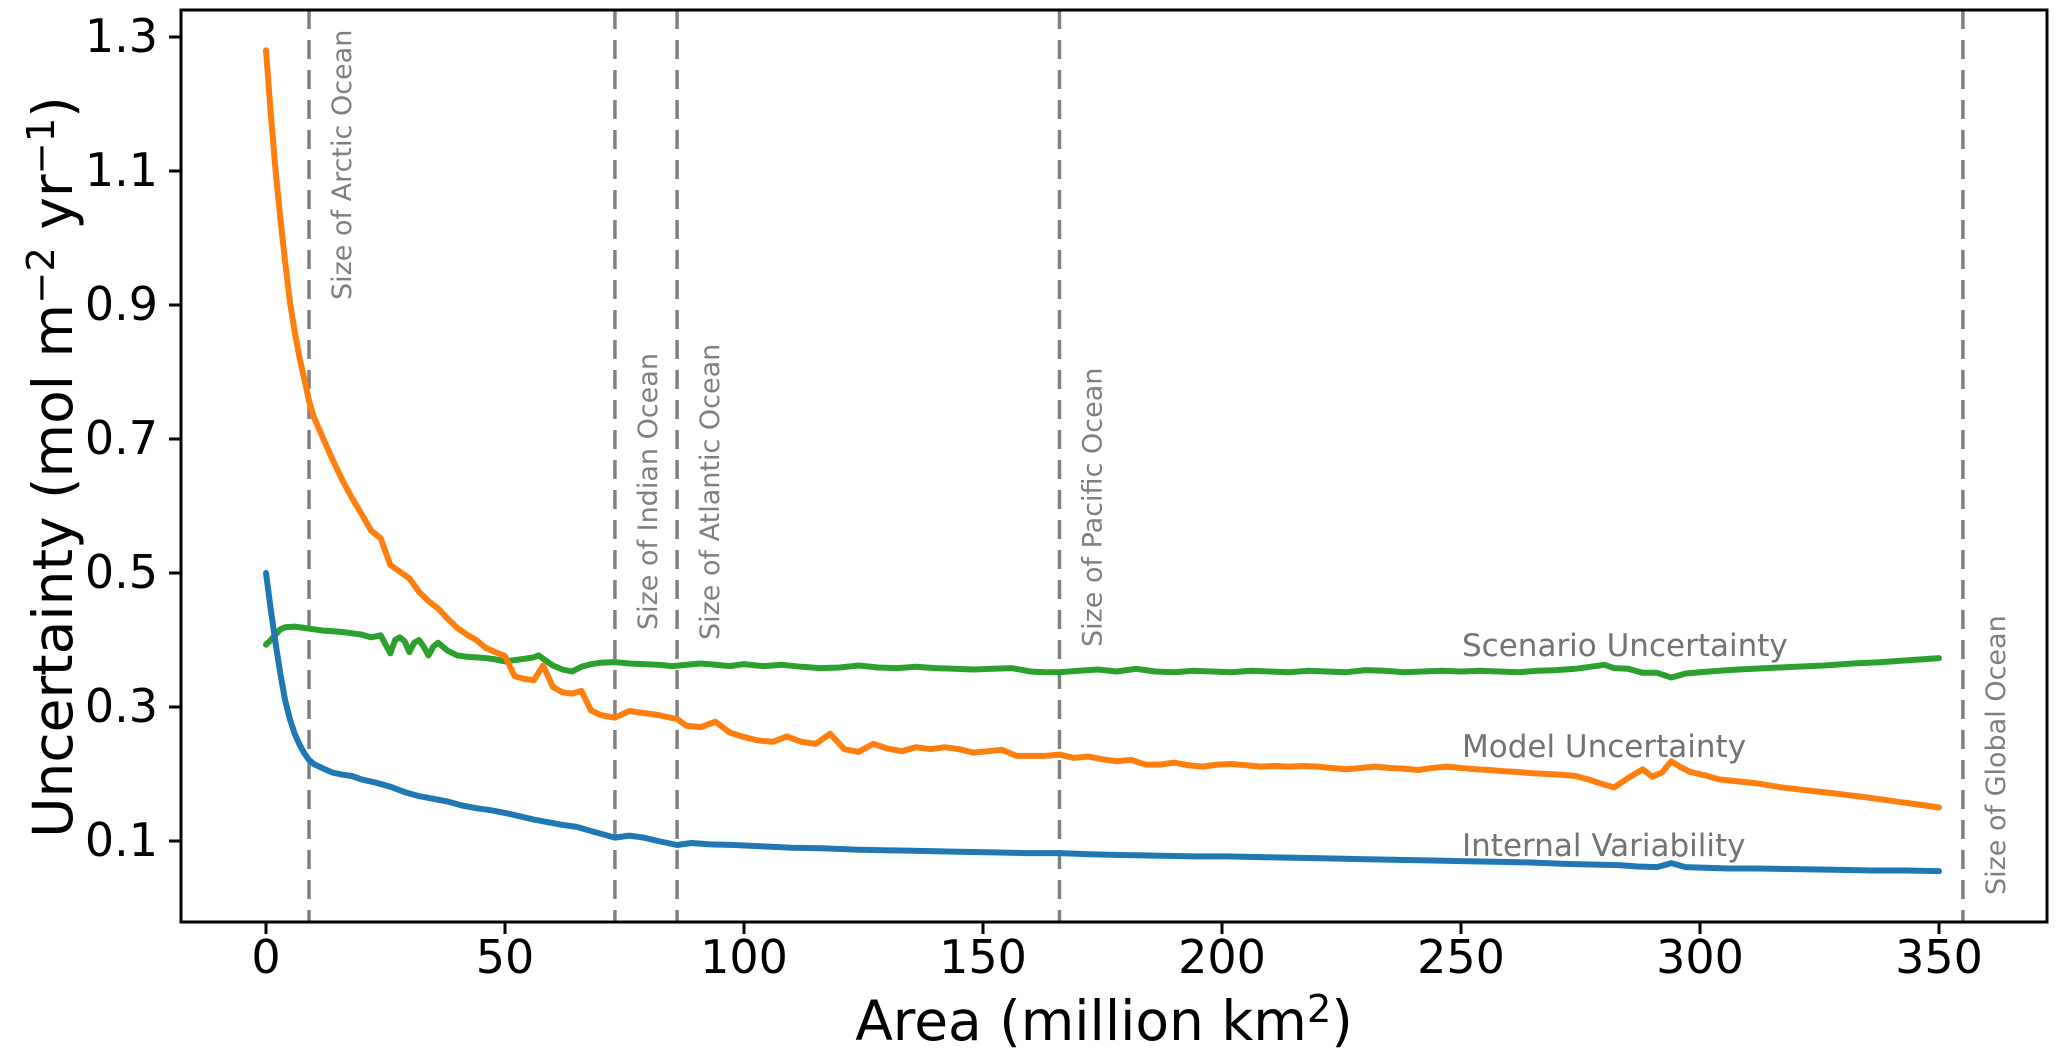 The height and width of the screenshot is (1059, 2067). Describe the element at coordinates (1102, 652) in the screenshot. I see `series-line-scenario-uncertainty` at that location.